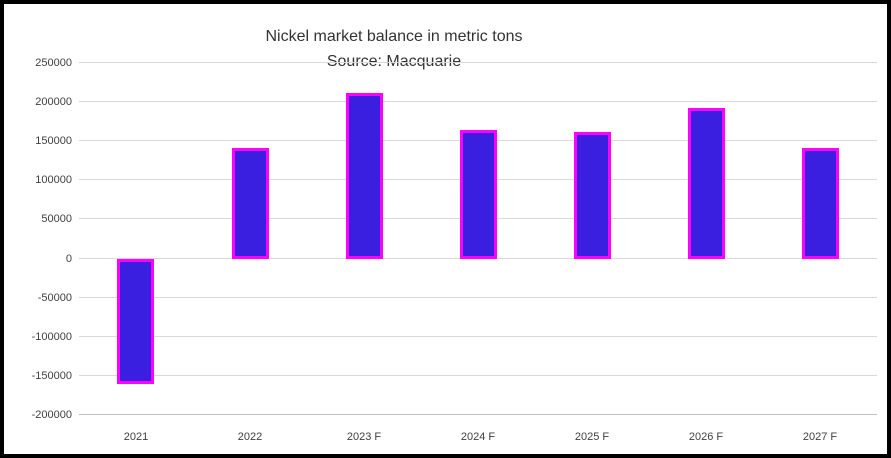 The image size is (891, 458). What do you see at coordinates (136, 321) in the screenshot?
I see `bar-2021` at bounding box center [136, 321].